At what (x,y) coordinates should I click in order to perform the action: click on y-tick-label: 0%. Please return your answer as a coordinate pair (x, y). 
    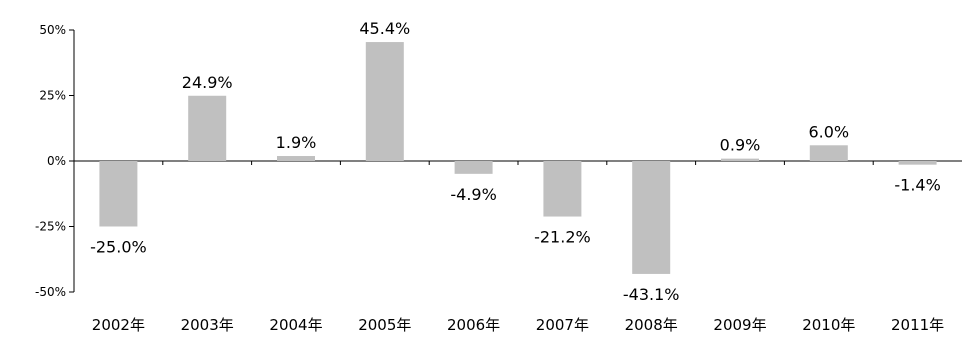
    Looking at the image, I should click on (56, 161).